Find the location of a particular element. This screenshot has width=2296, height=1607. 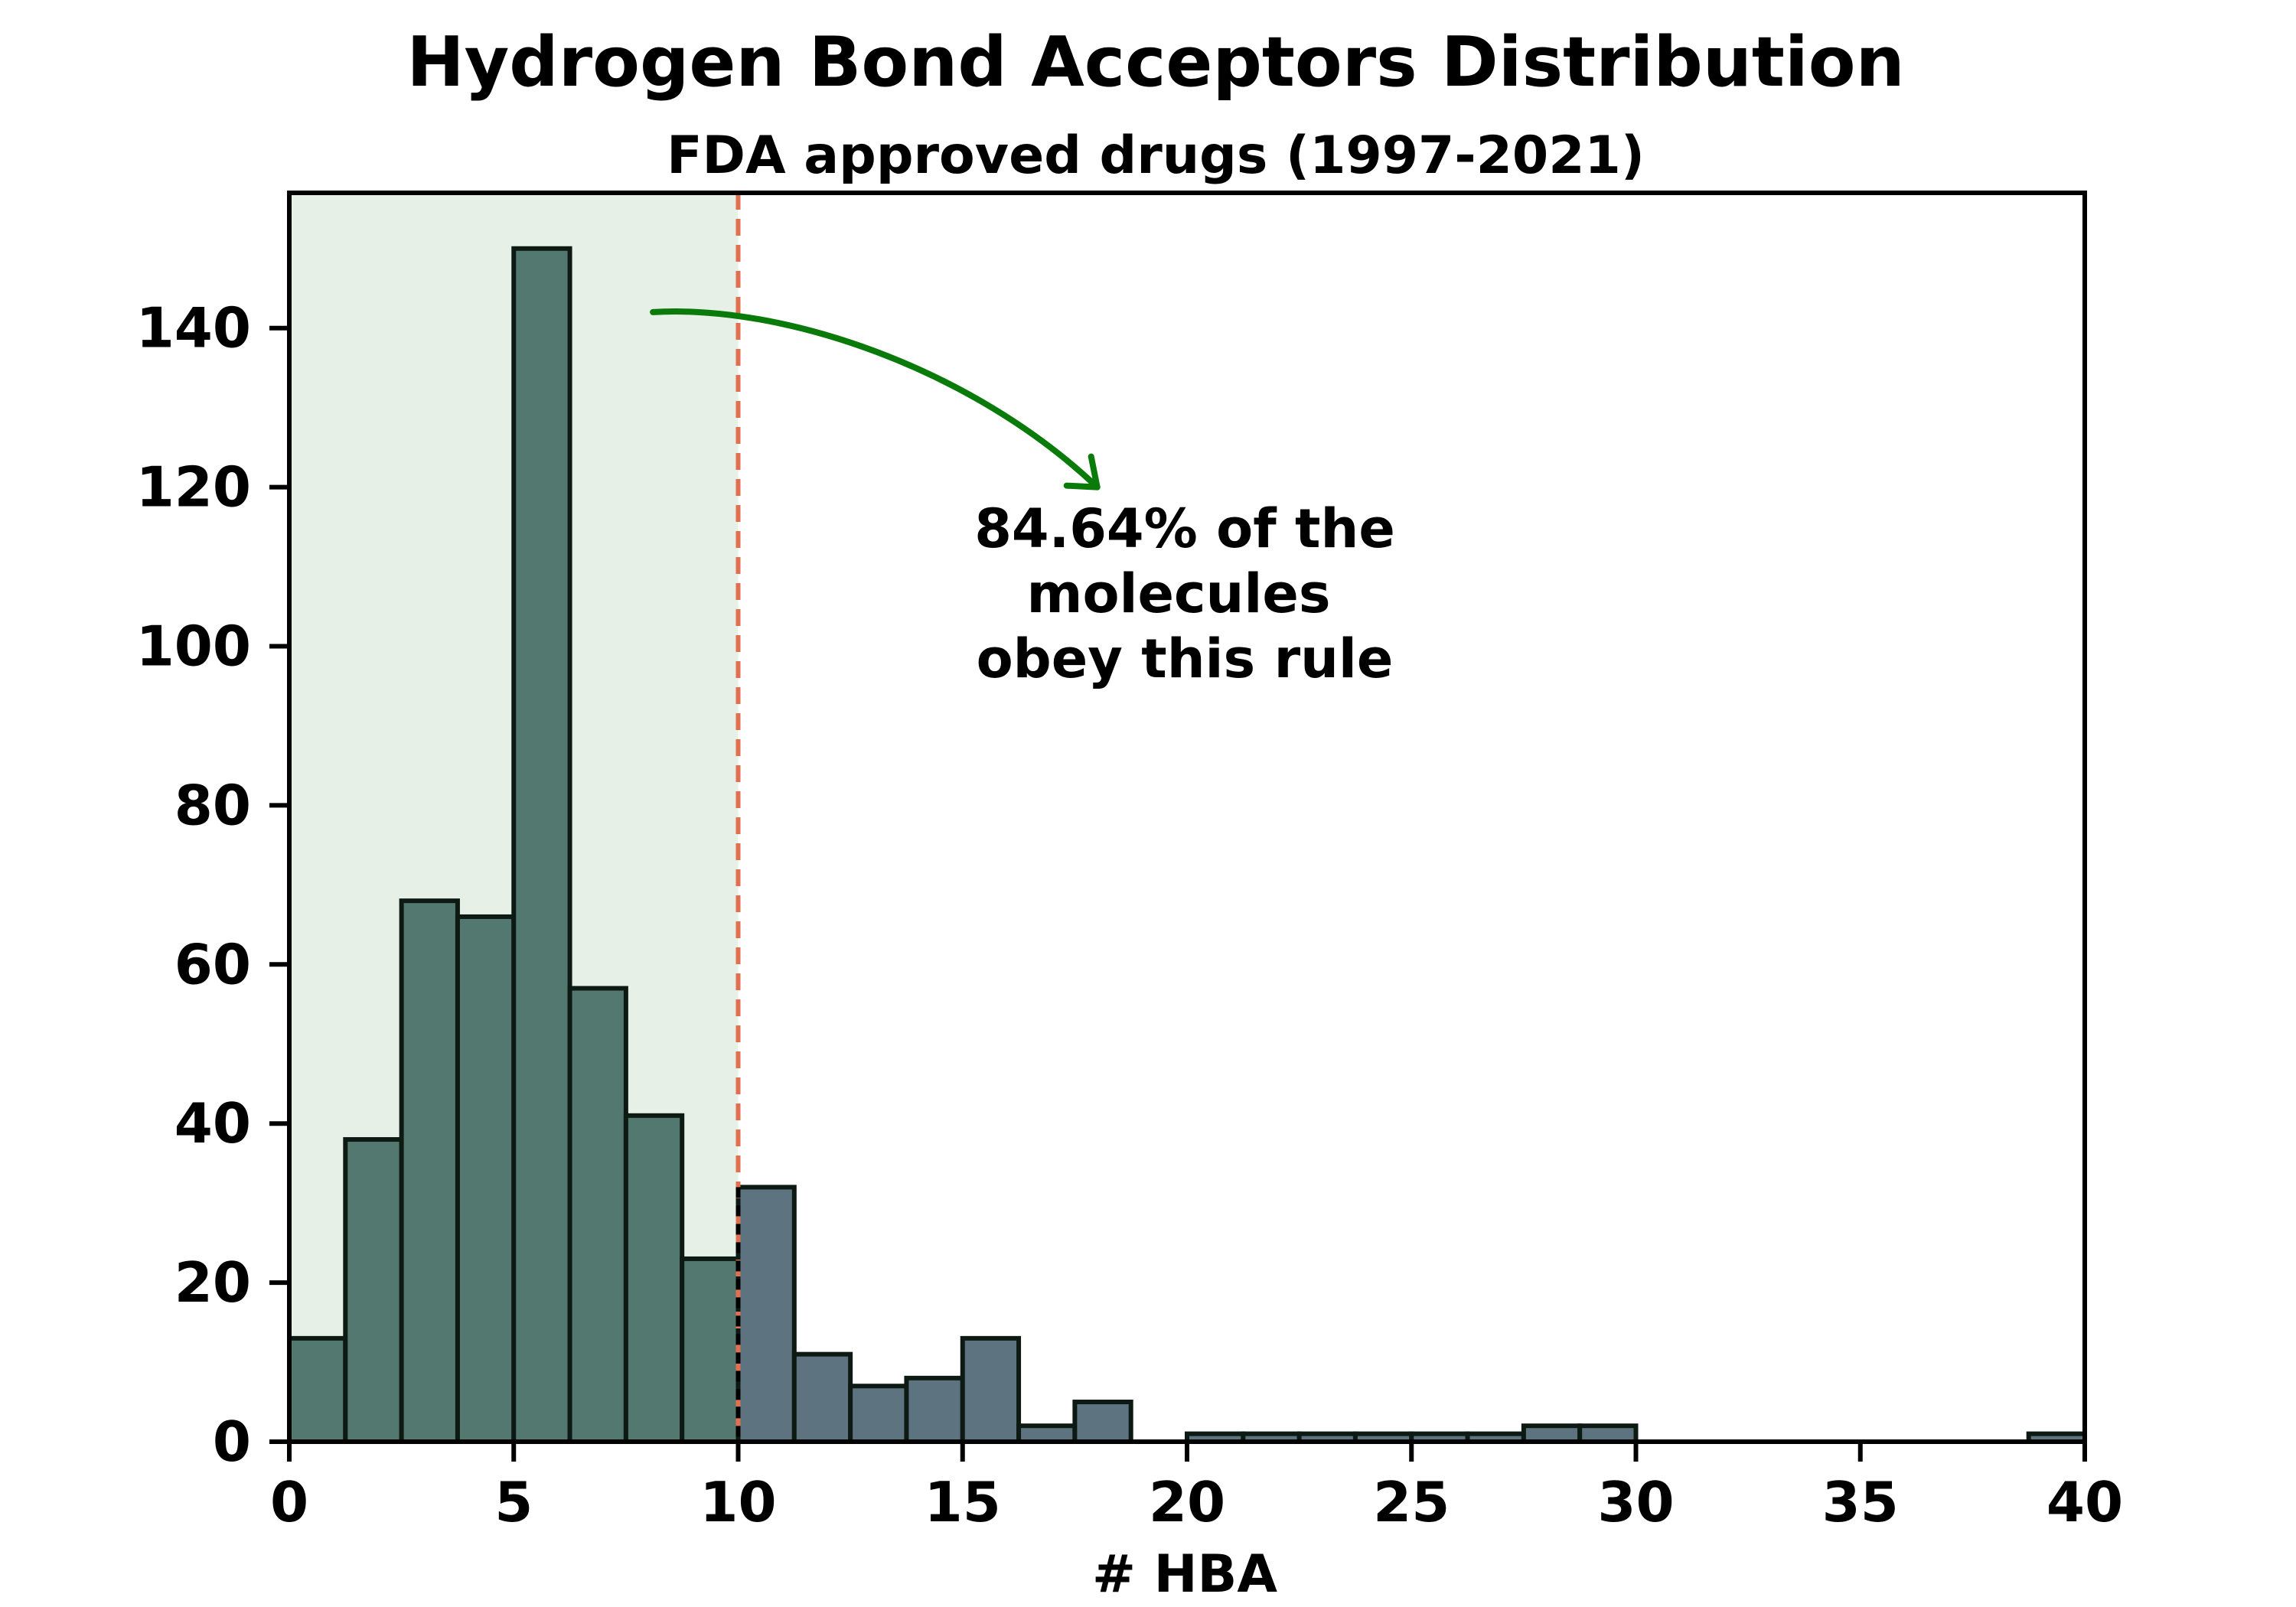

chart-subtitle: FDA approved drugs (1997-2021) is located at coordinates (1156, 155).